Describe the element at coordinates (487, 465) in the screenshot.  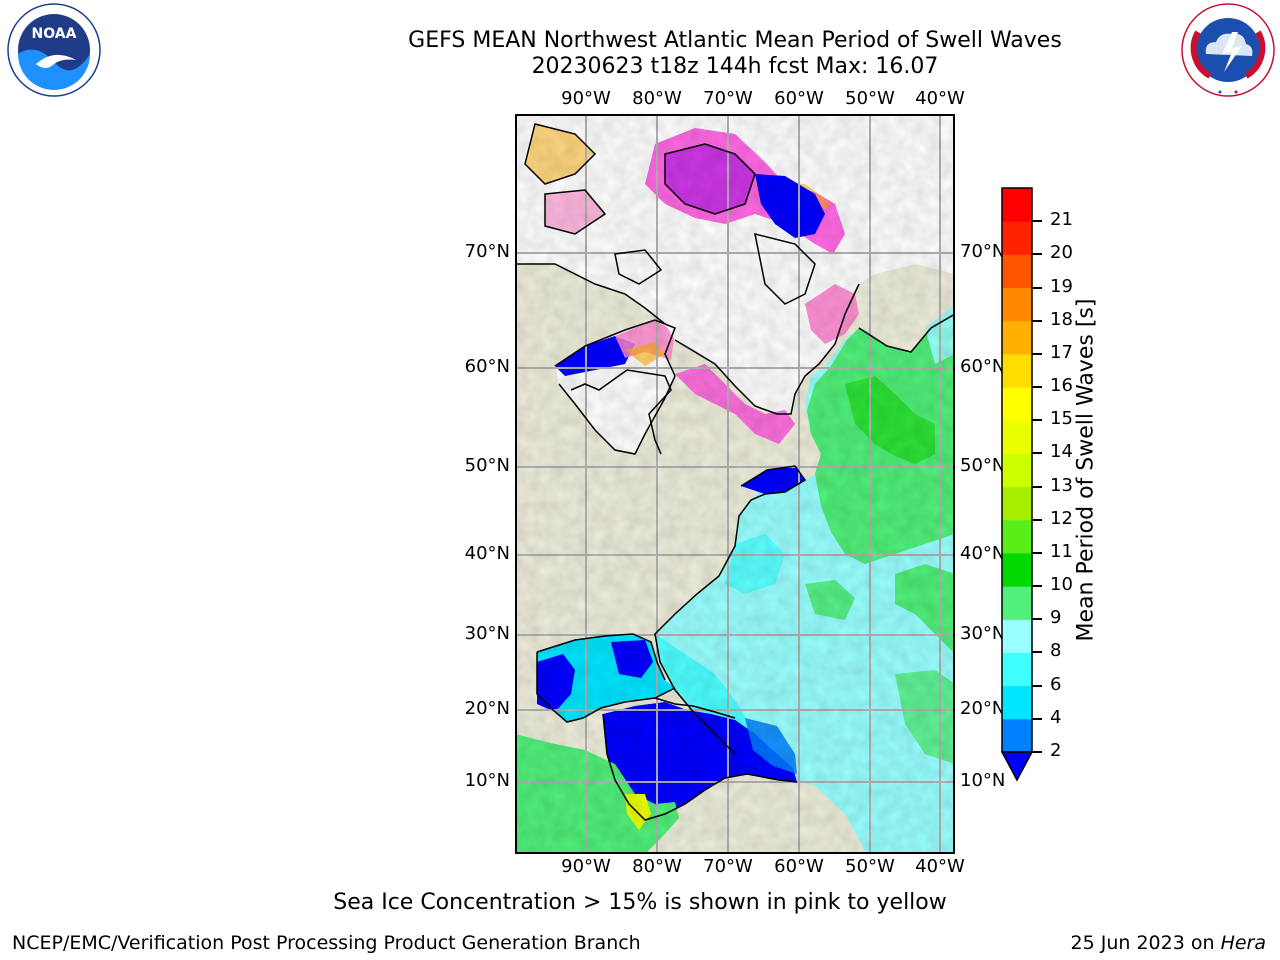
I see `lat-label-left: 50°N` at that location.